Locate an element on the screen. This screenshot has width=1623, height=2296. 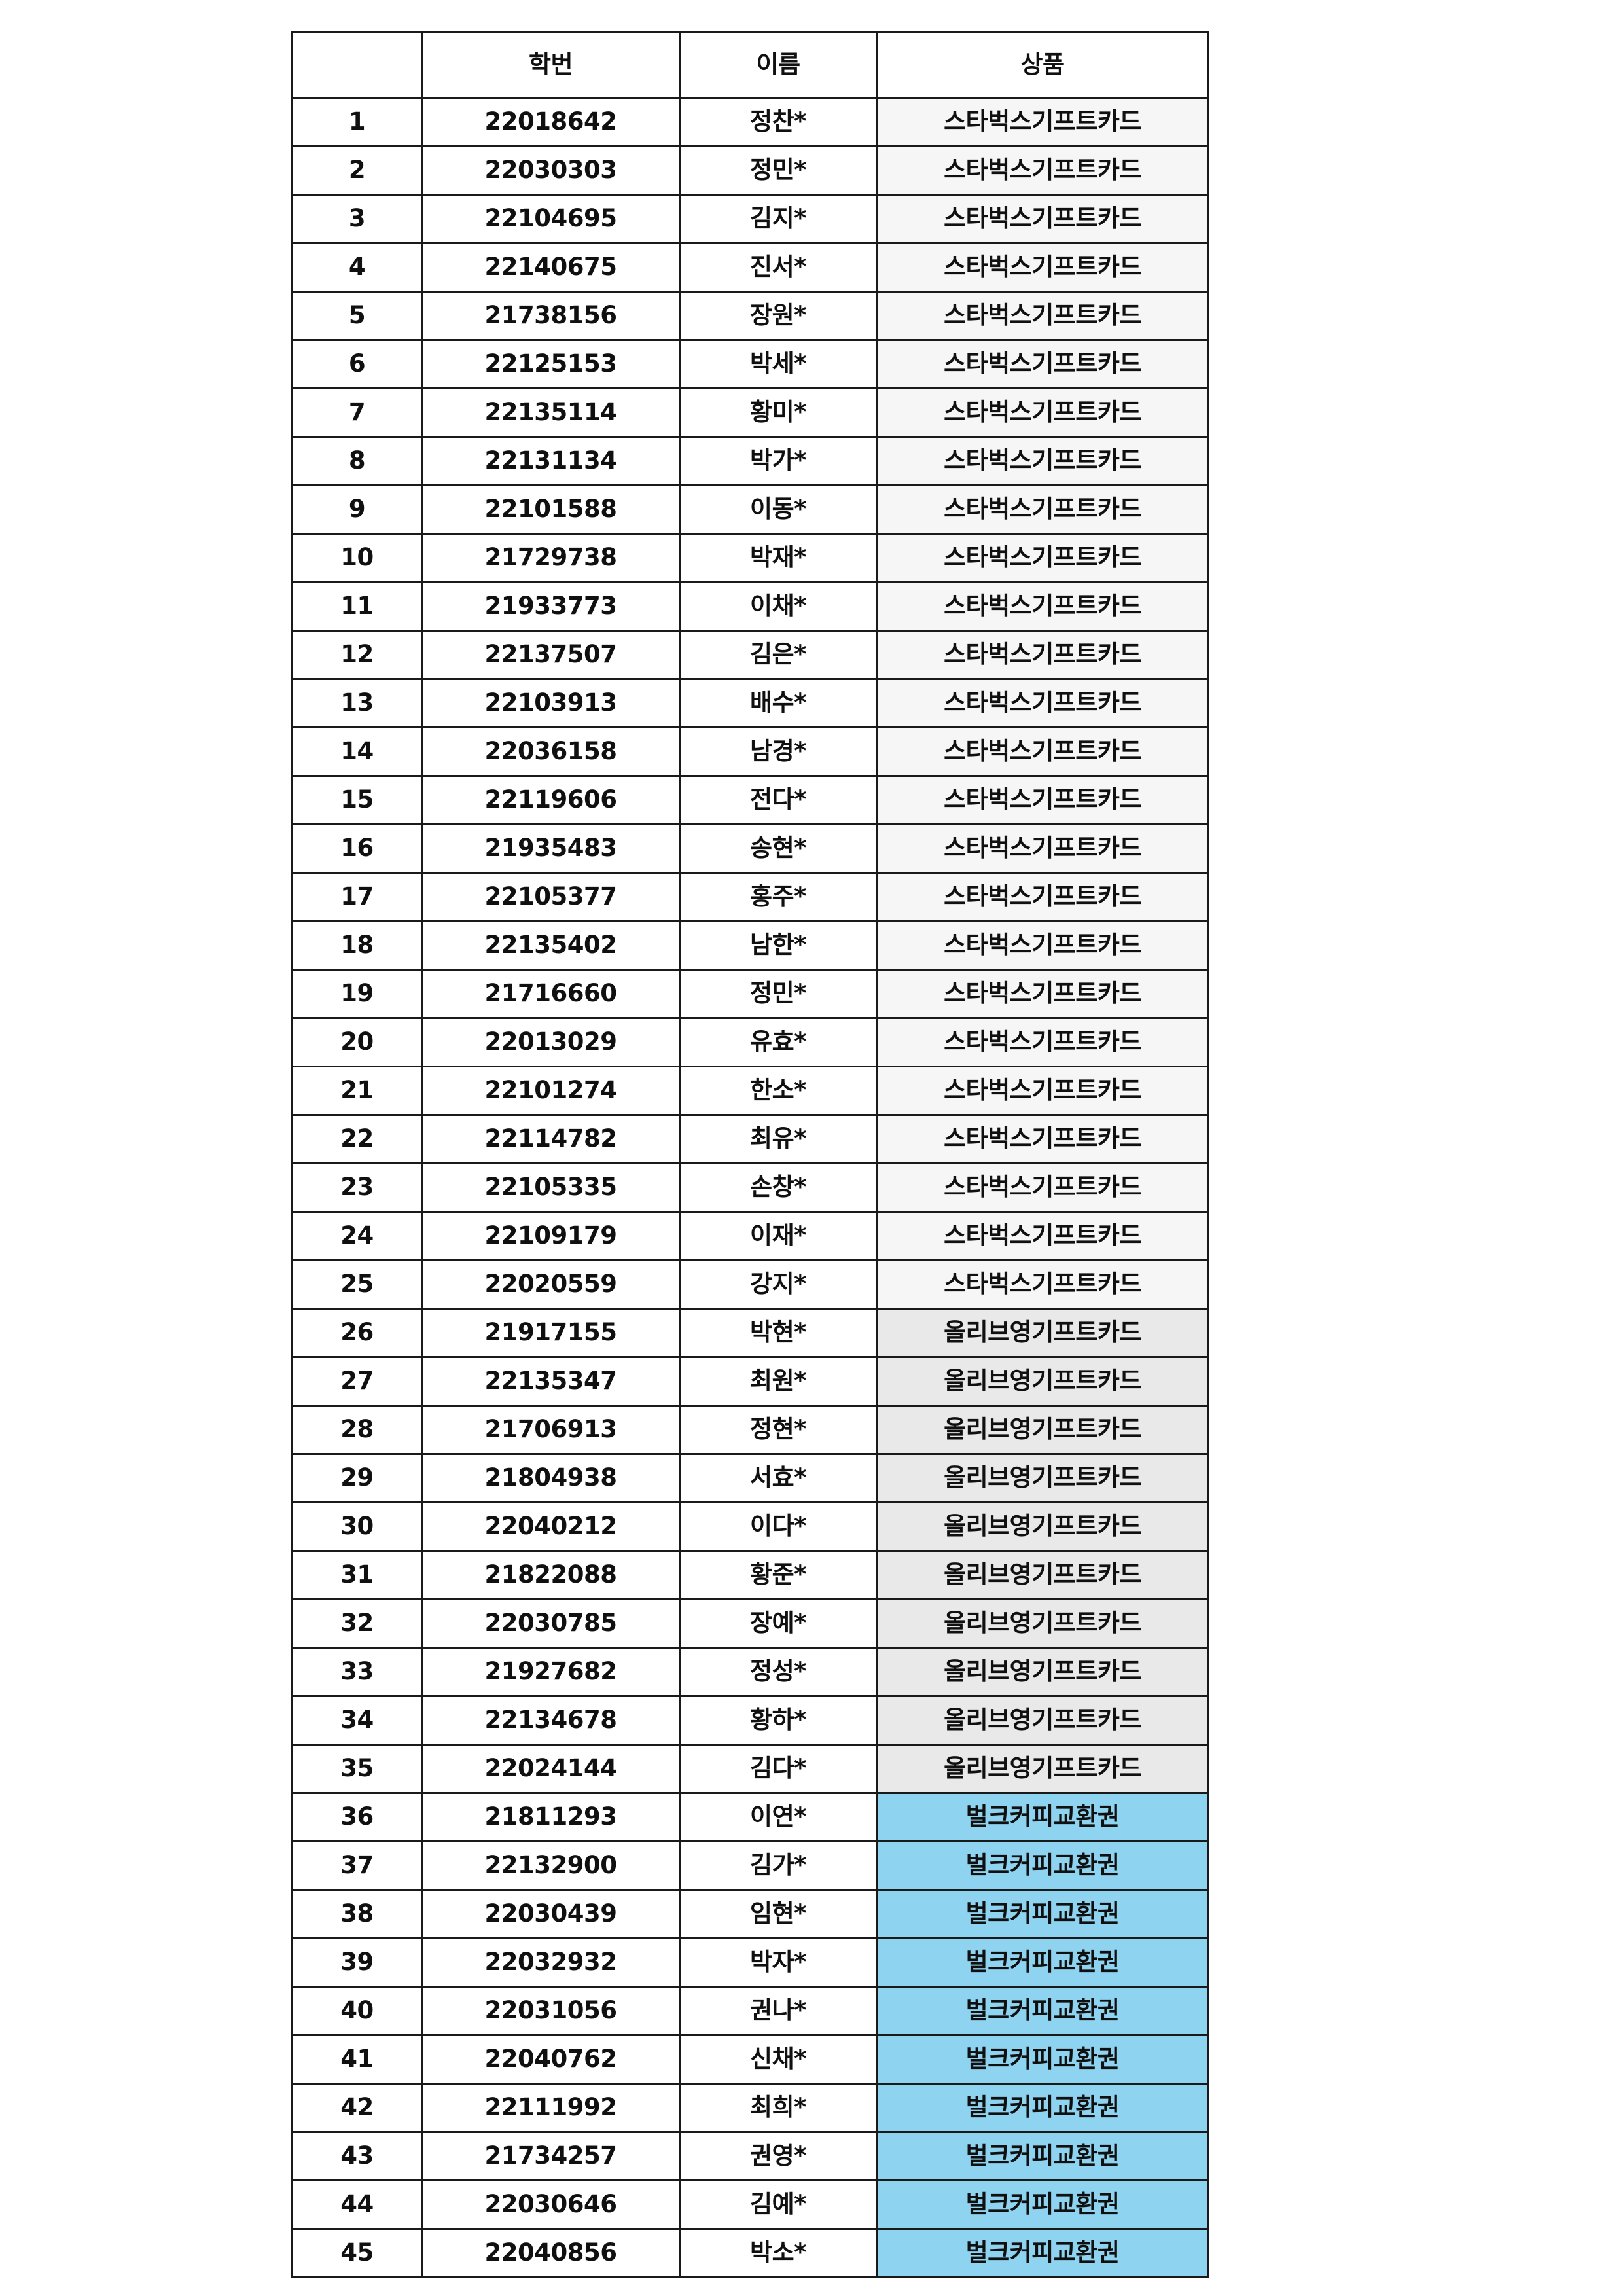
student-name-cell: 남경* is located at coordinates (779, 751).